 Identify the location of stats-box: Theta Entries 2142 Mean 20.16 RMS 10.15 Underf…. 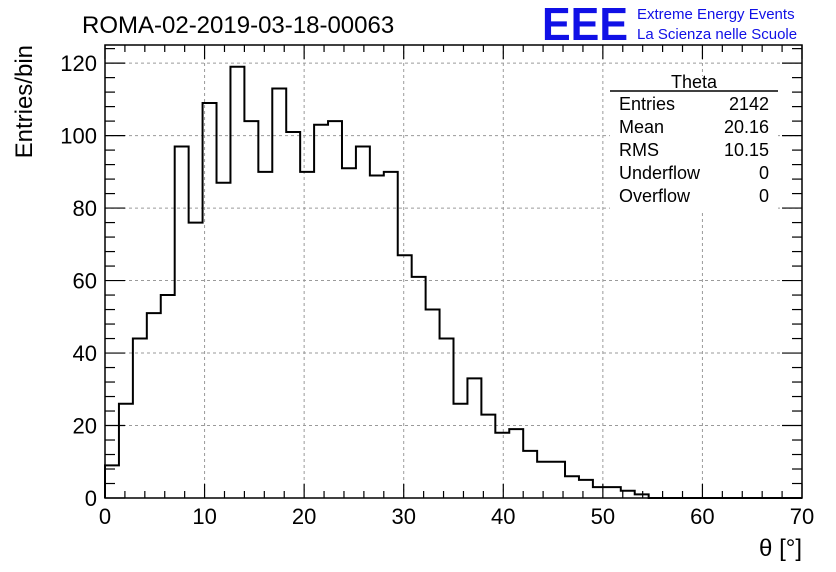
(694, 141).